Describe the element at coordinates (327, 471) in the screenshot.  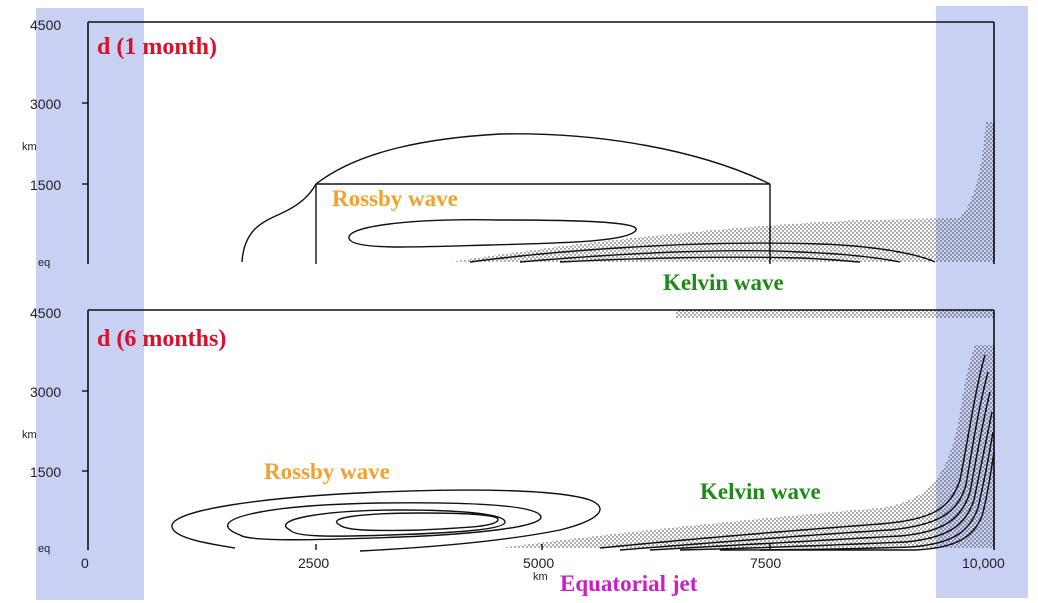
I see `rossby-wave-label-bottom: Rossby wave` at that location.